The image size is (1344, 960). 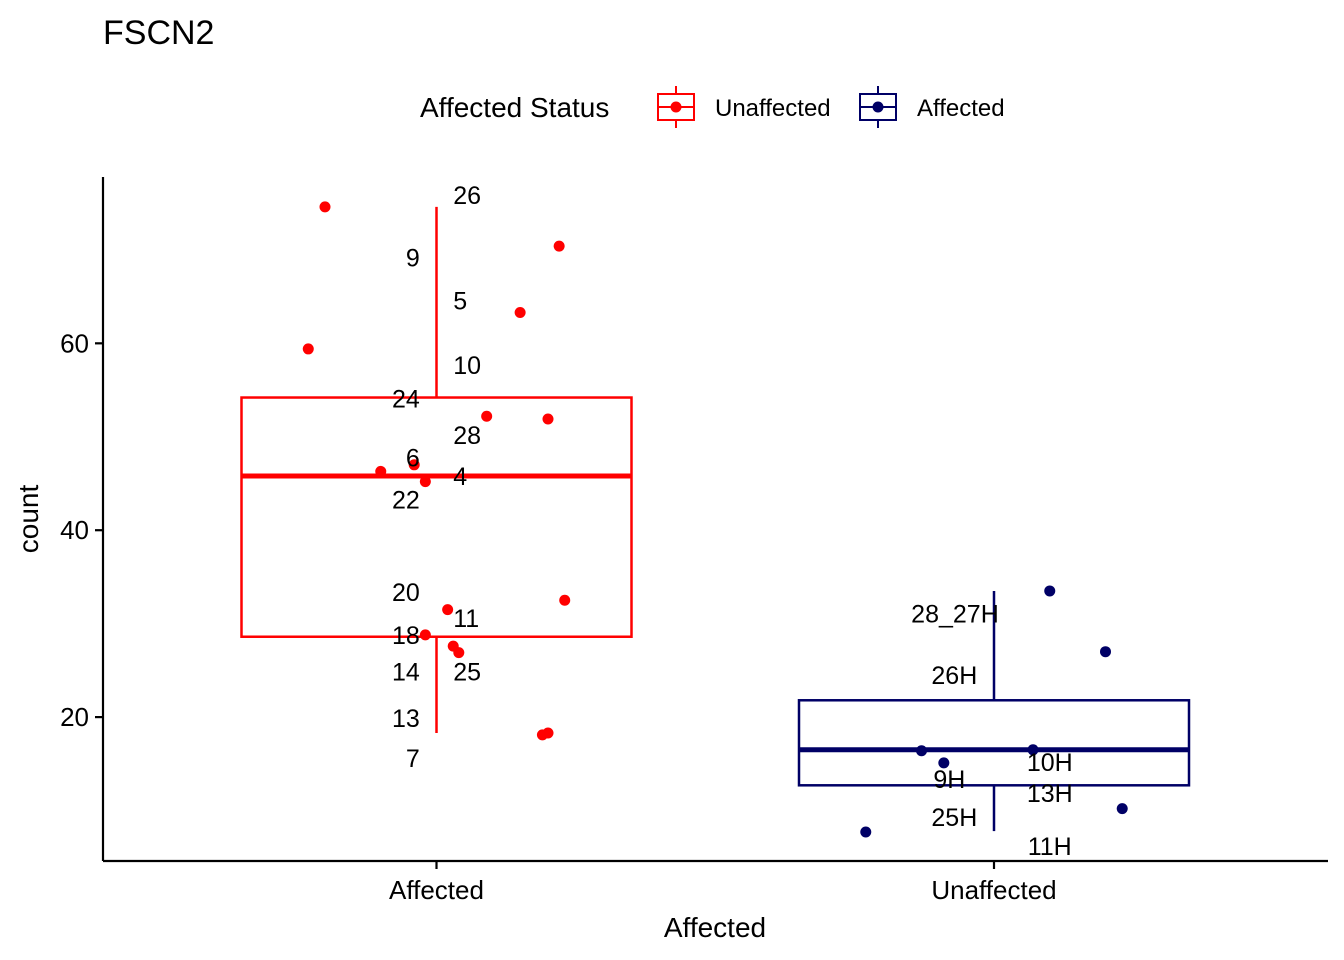 What do you see at coordinates (406, 593) in the screenshot?
I see `point-label: 20` at bounding box center [406, 593].